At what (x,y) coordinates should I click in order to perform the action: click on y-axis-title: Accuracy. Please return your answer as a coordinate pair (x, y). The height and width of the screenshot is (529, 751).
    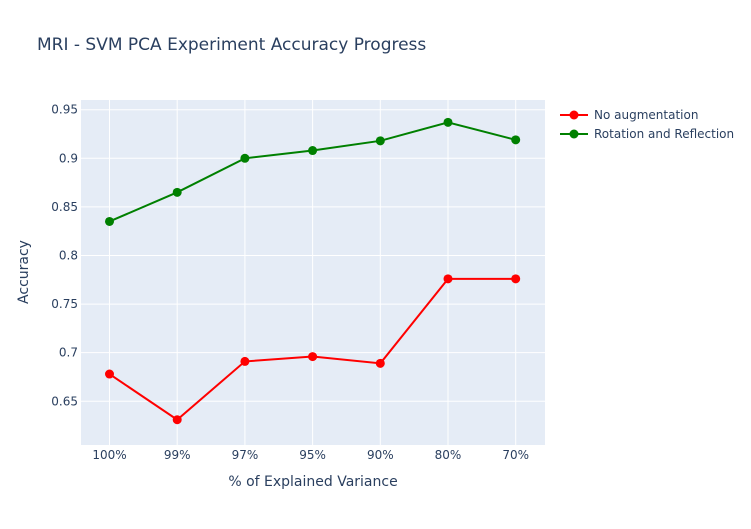
    Looking at the image, I should click on (24, 272).